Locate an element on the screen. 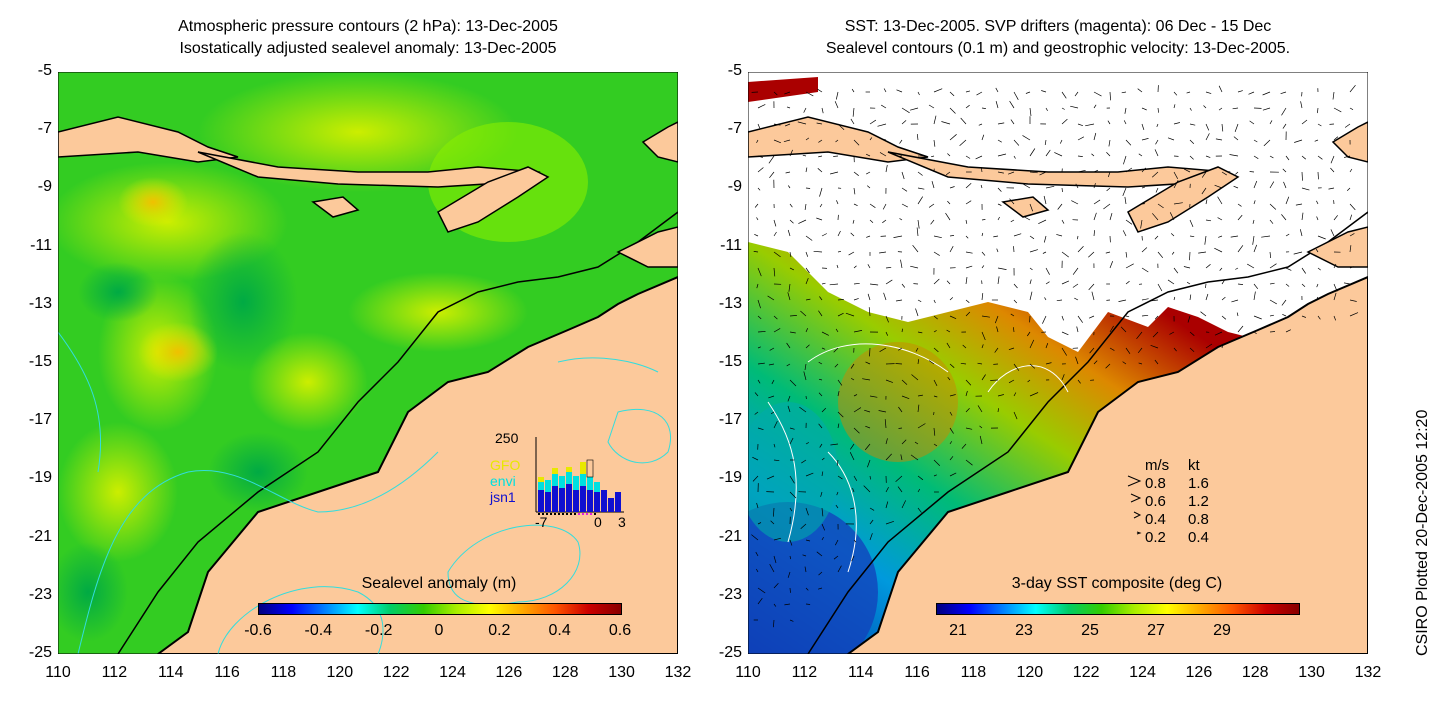 This screenshot has height=720, width=1440. left-x-tick-6: 122 is located at coordinates (396, 672).